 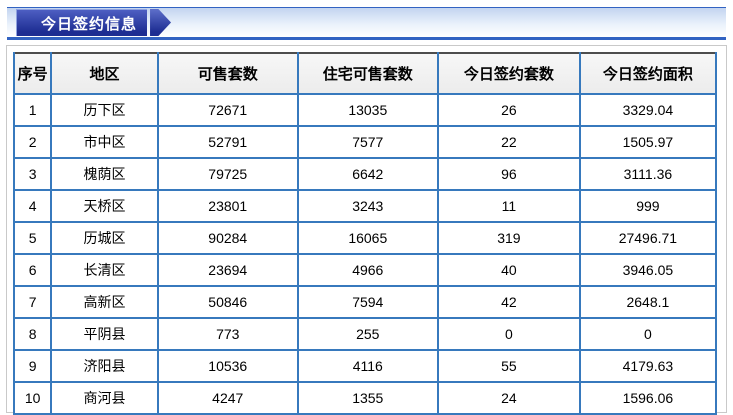 I want to click on table-row: 2 市中区 52791 7577 22 1505.97, so click(x=365, y=142).